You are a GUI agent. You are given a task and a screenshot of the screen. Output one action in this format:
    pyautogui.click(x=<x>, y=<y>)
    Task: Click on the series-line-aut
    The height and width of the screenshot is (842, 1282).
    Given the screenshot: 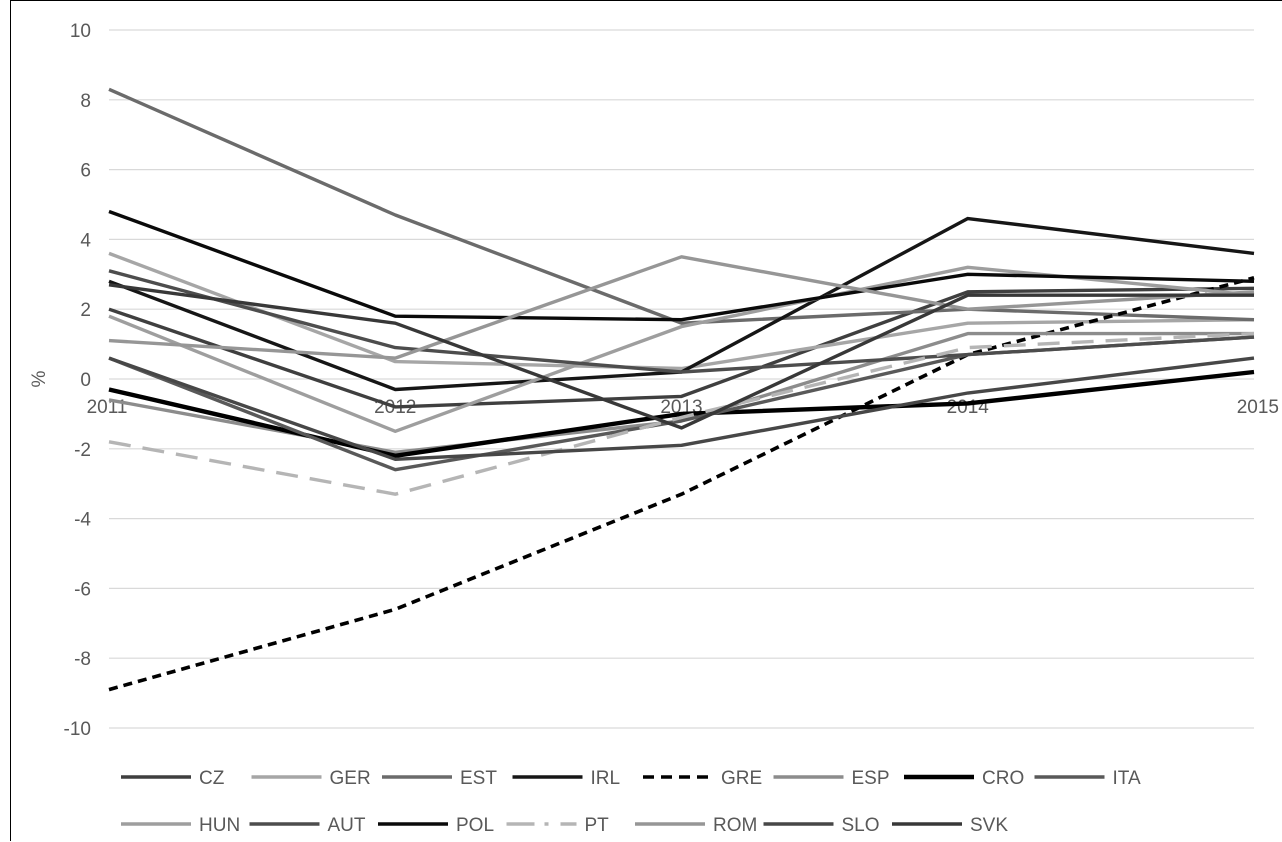 What is the action you would take?
    pyautogui.click(x=681, y=321)
    